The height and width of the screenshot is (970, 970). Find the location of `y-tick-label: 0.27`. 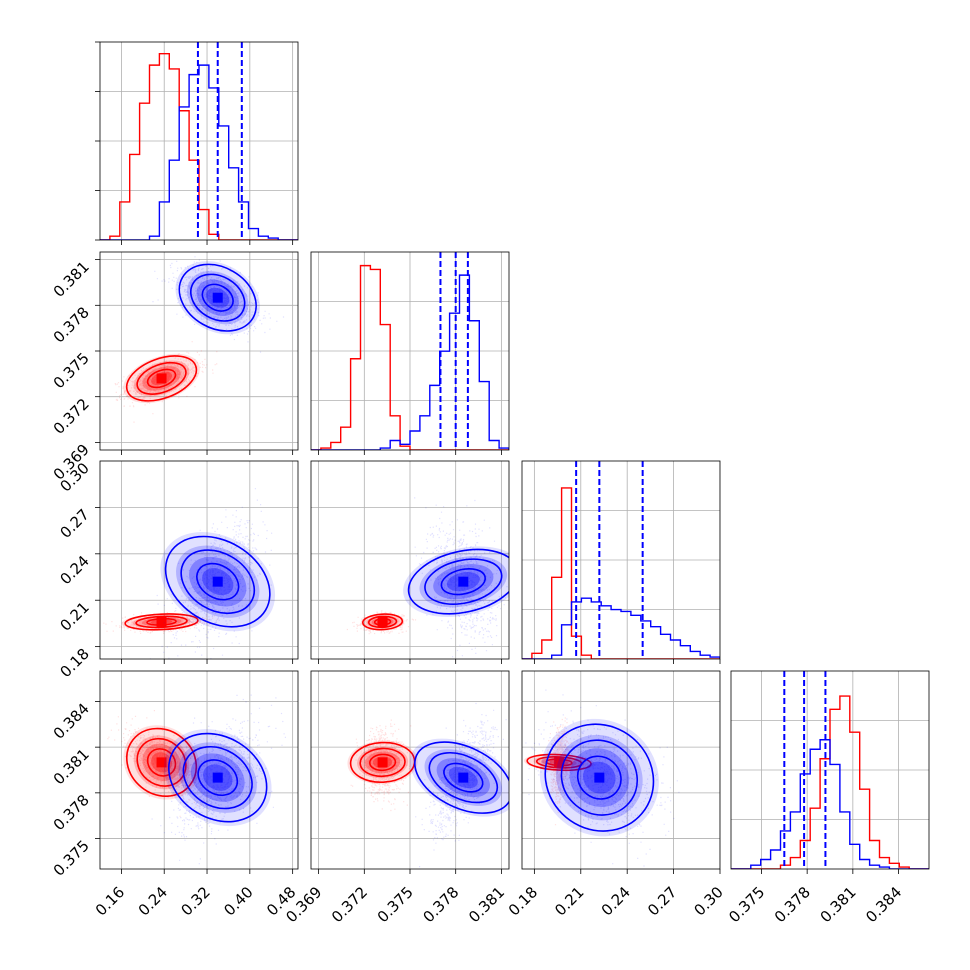

y-tick-label: 0.27 is located at coordinates (74, 524).